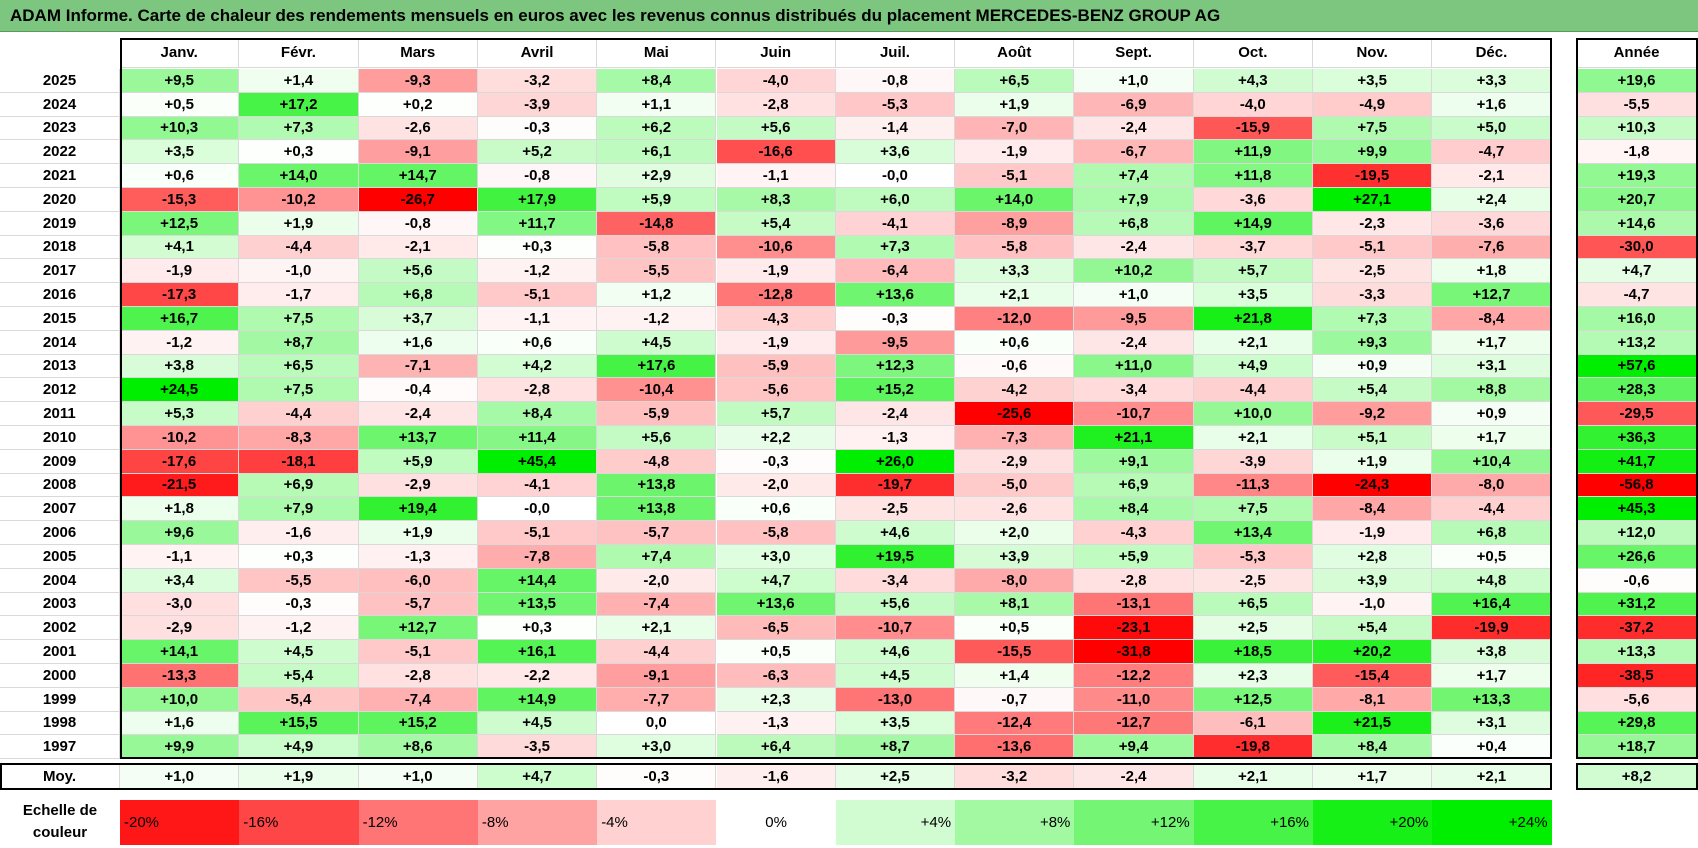 The width and height of the screenshot is (1698, 848). What do you see at coordinates (1637, 747) in the screenshot?
I see `annual-cell: +18,7` at bounding box center [1637, 747].